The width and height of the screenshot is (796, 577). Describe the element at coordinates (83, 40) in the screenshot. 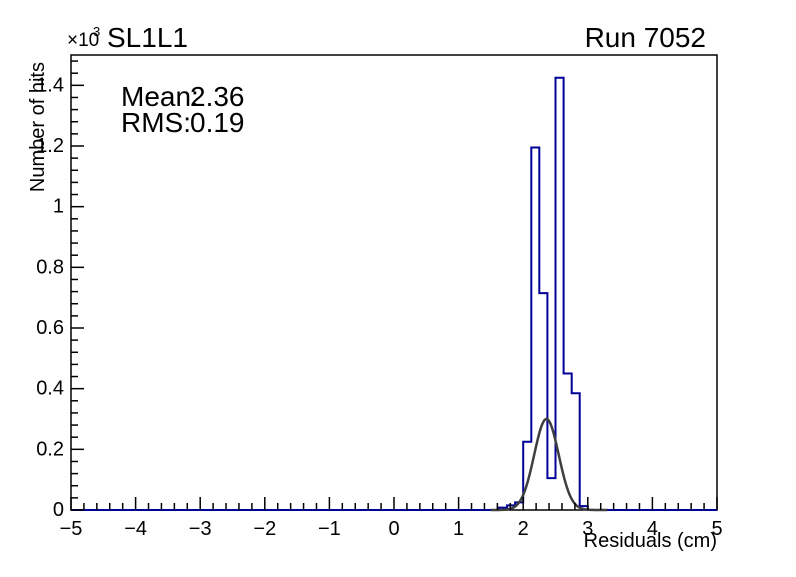

I see `y-axis-exponent: ×10` at that location.